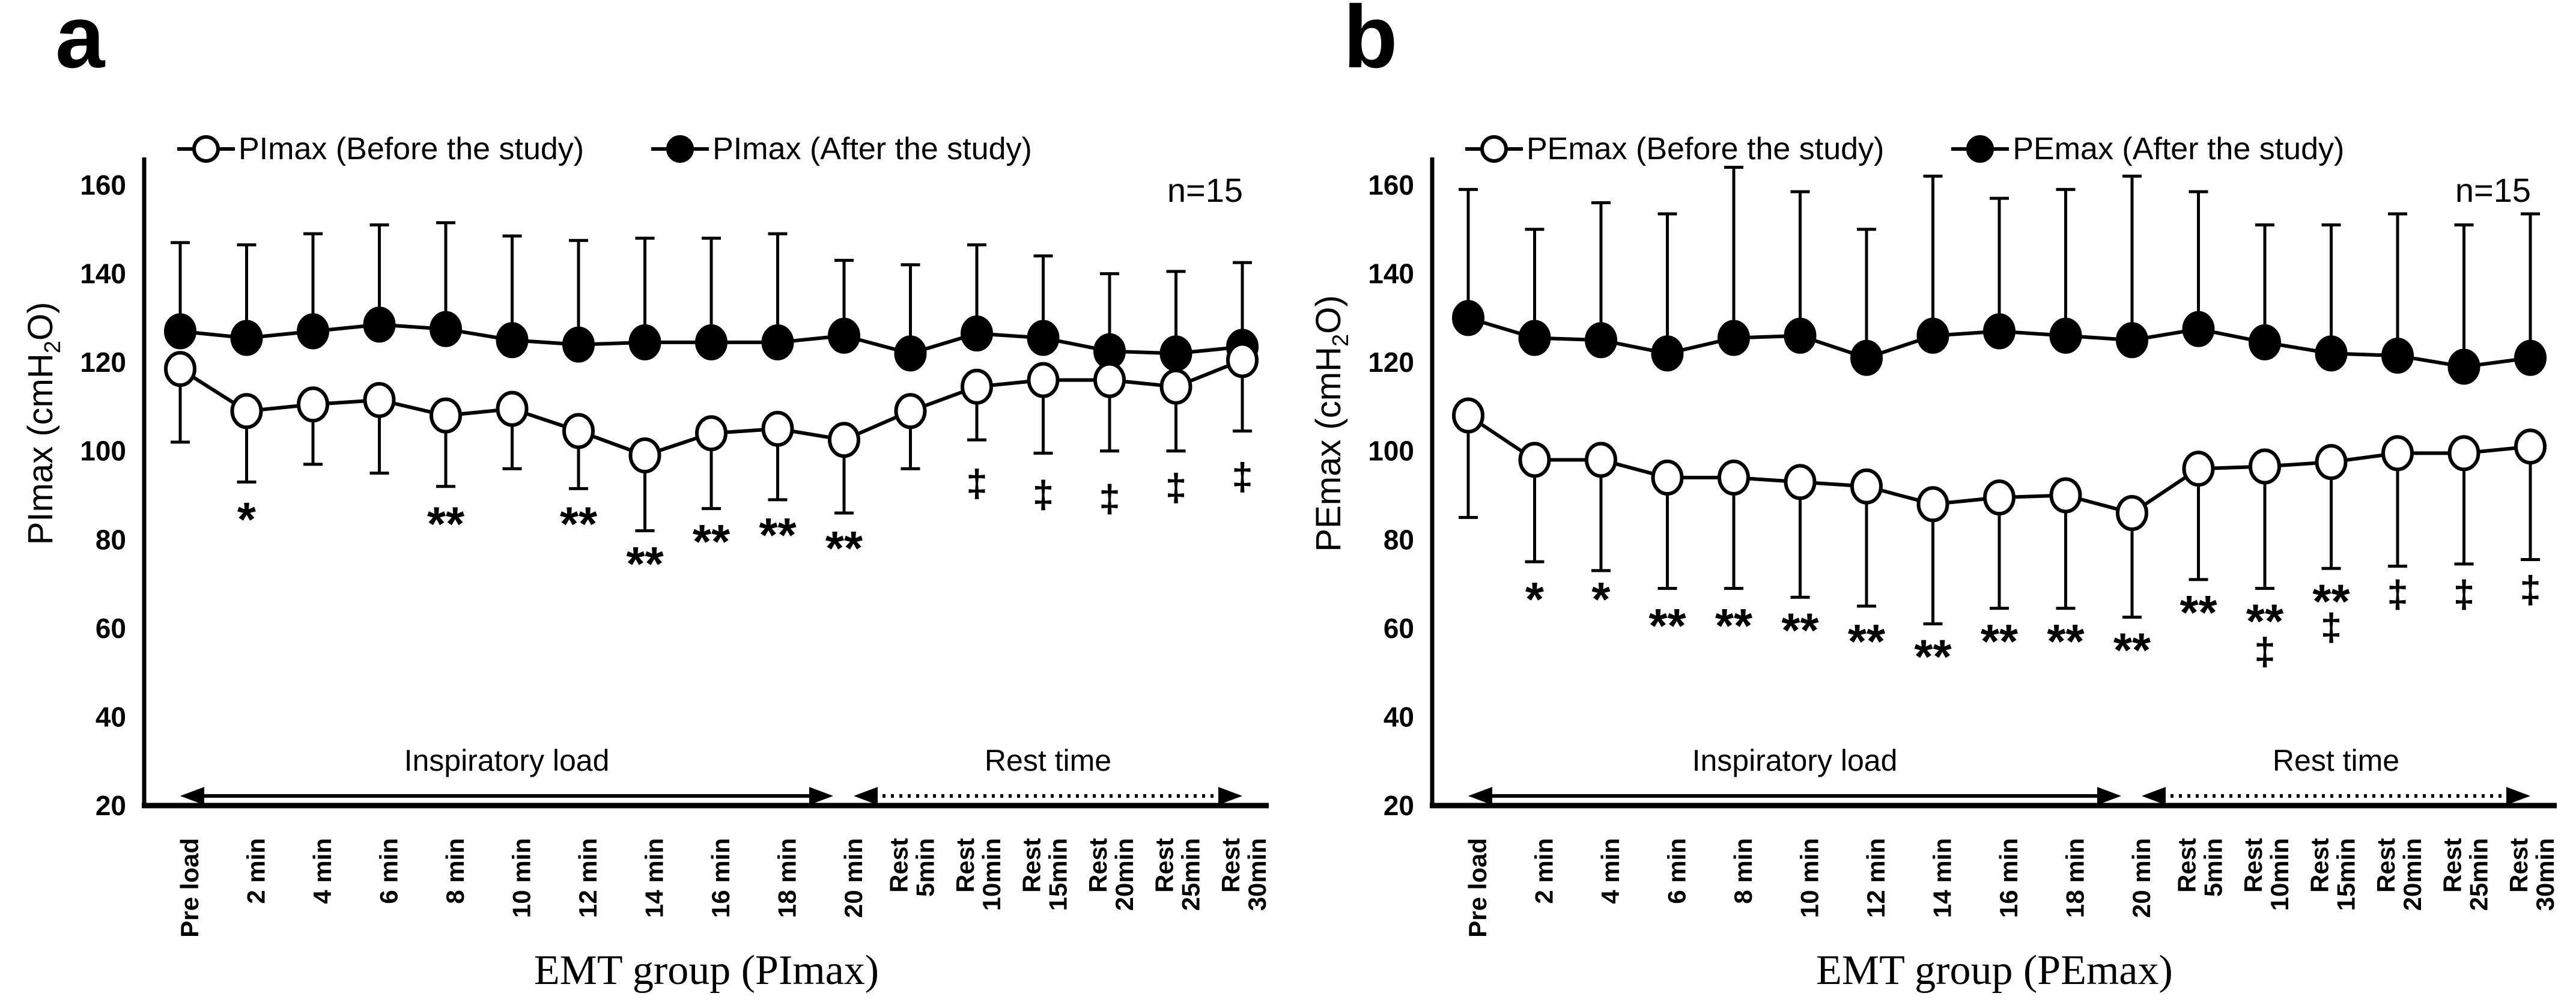  I want to click on legend-item-after: PEmax (After the study), so click(2147, 149).